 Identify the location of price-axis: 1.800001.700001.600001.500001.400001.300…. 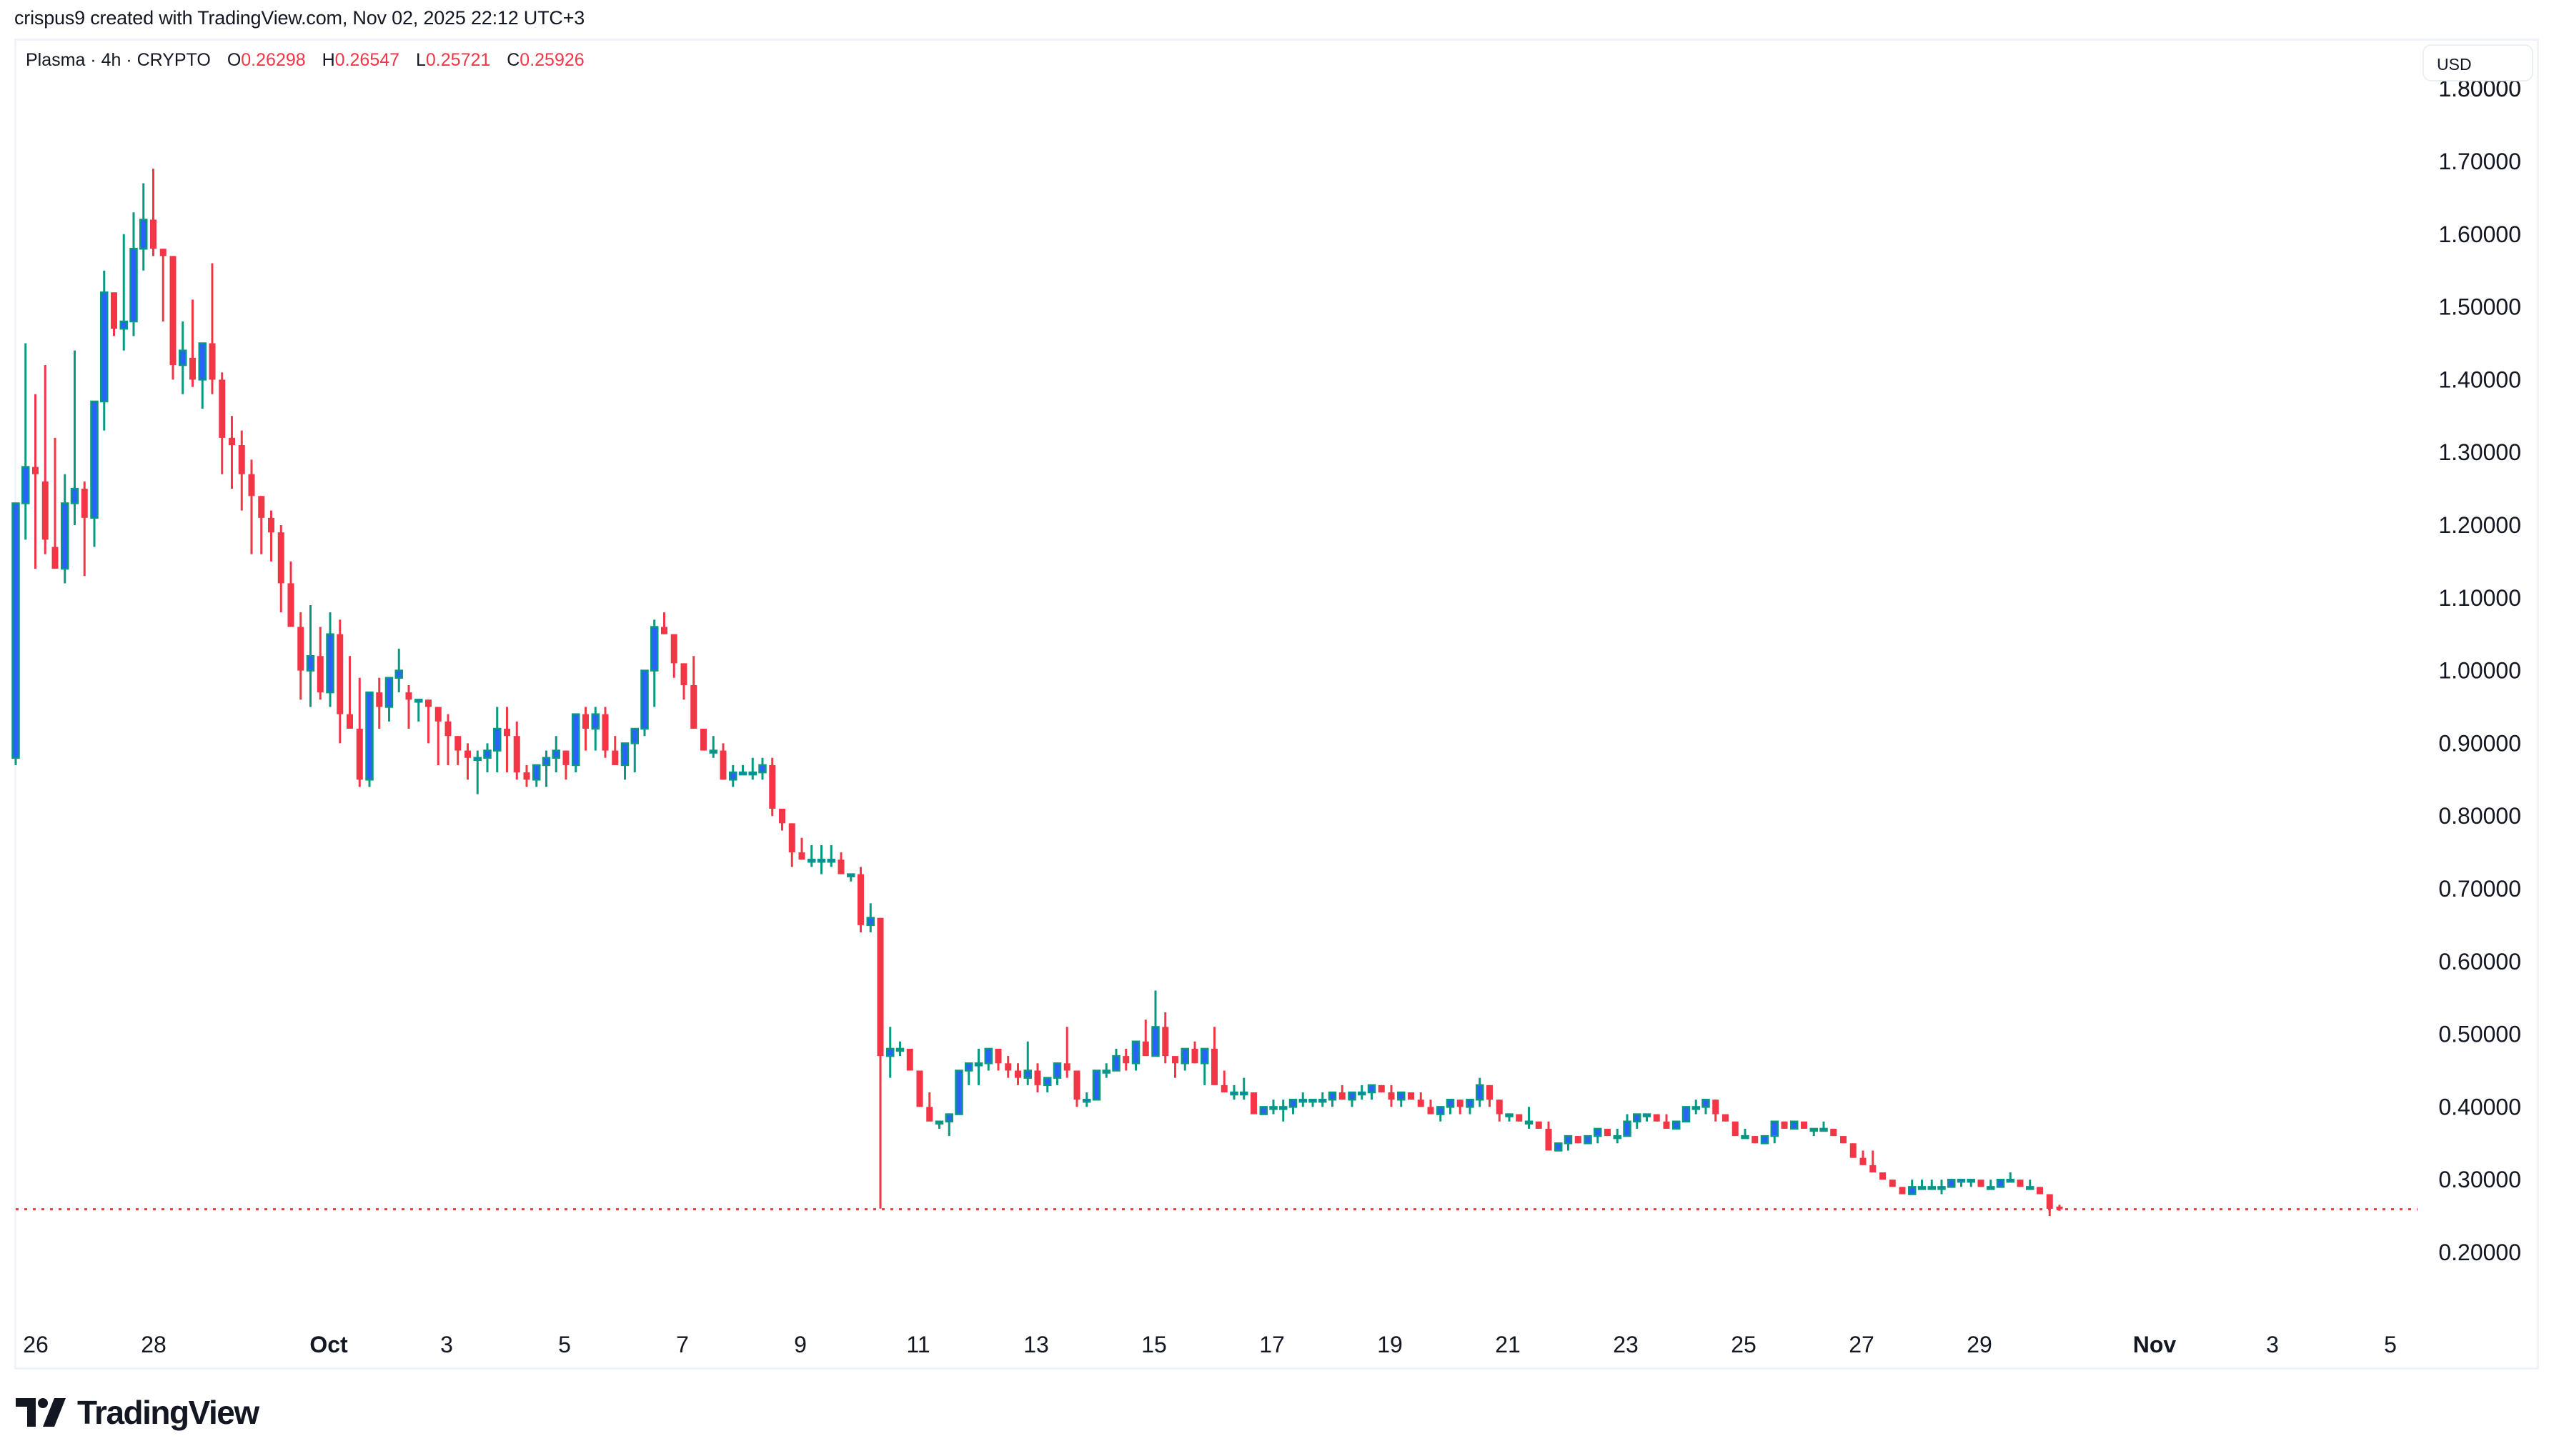
(2479, 670).